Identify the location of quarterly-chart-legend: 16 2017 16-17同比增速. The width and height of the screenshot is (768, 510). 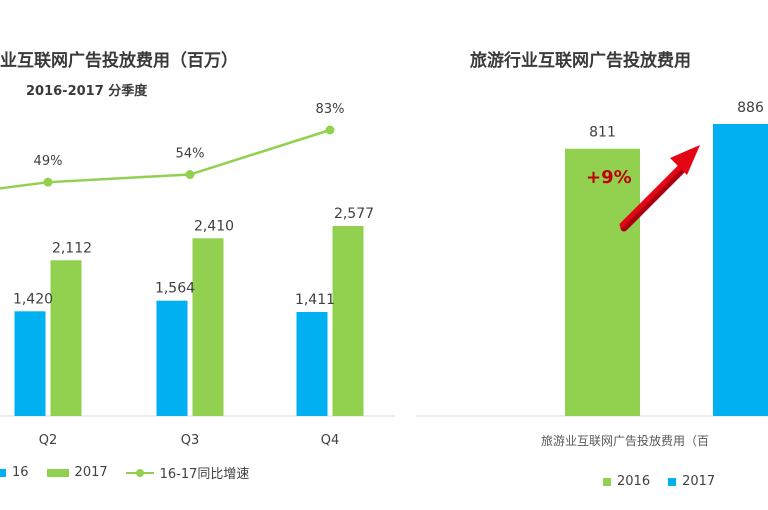
(133, 472).